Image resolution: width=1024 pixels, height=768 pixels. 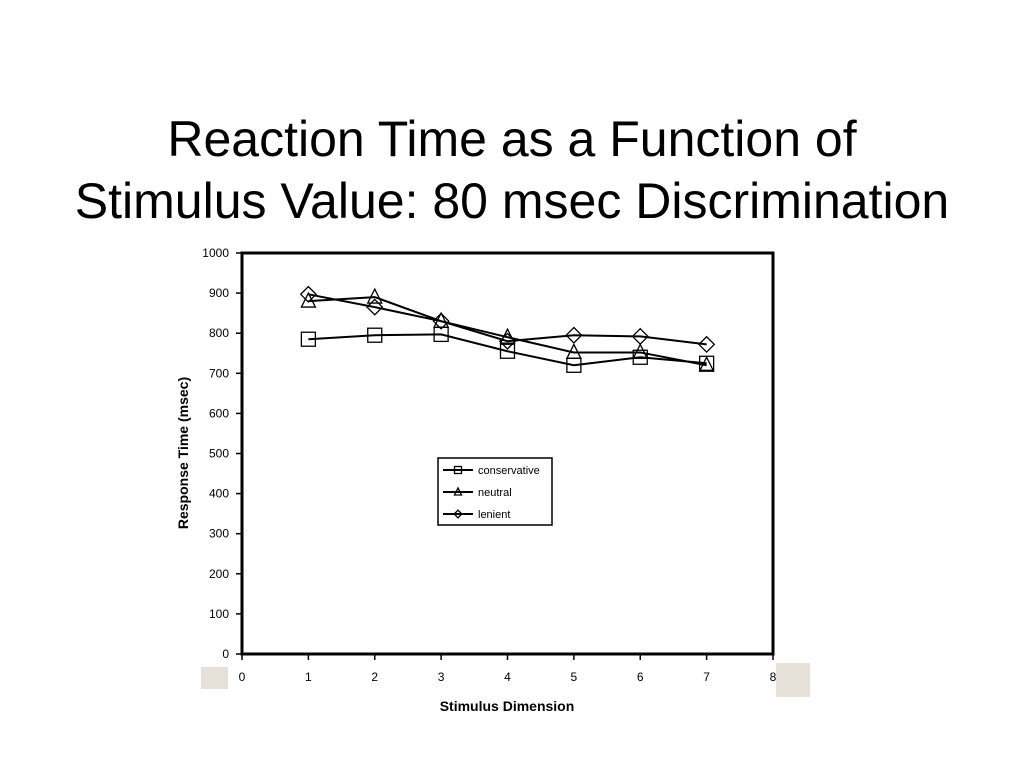 I want to click on y-tick-label: 500, so click(x=219, y=454).